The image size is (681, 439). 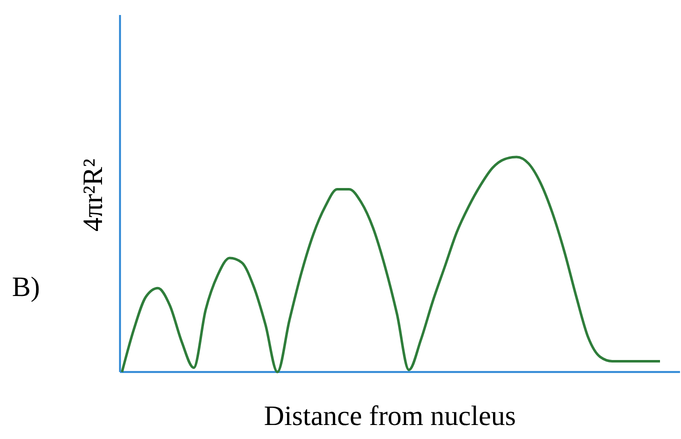 What do you see at coordinates (26, 287) in the screenshot?
I see `text: B)` at bounding box center [26, 287].